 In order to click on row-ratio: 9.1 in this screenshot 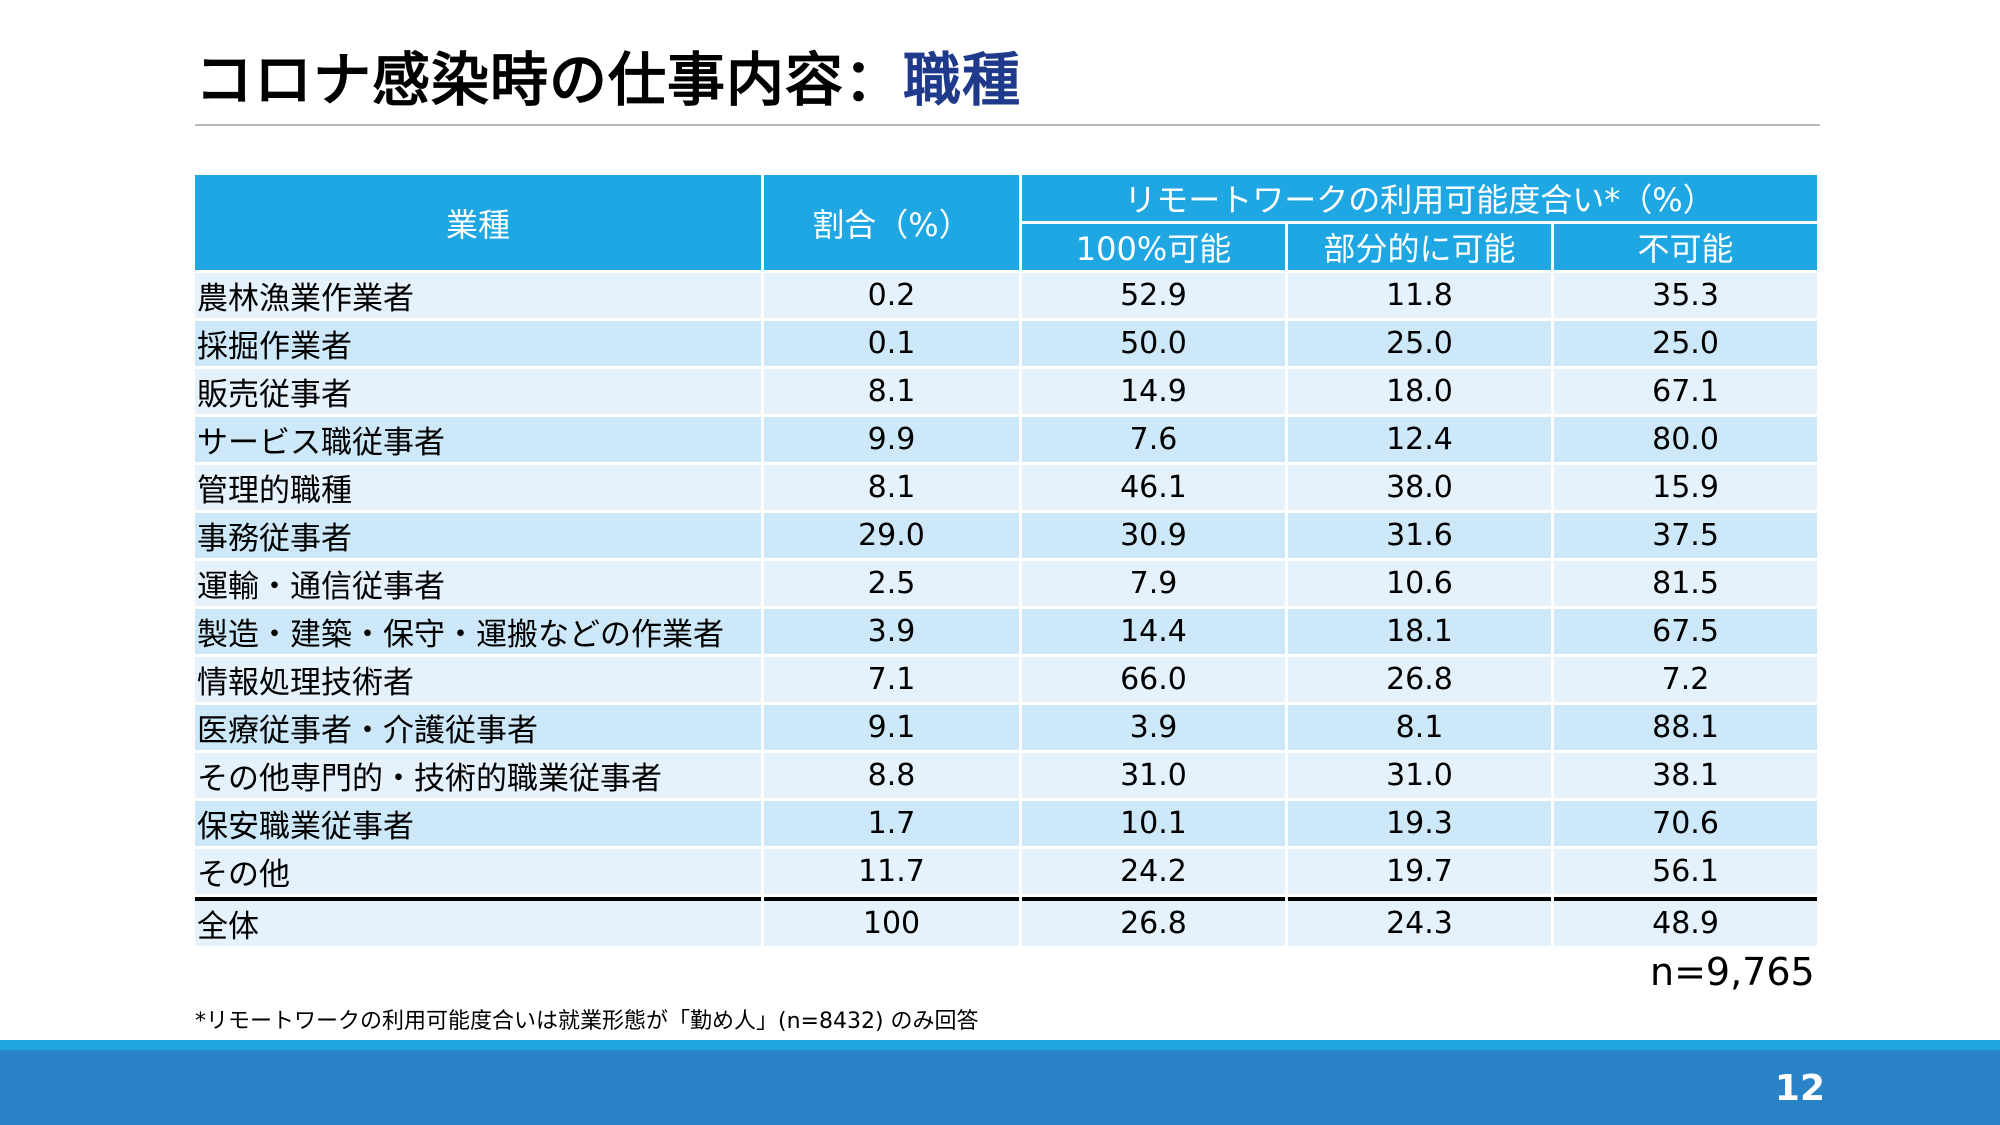, I will do `click(891, 727)`.